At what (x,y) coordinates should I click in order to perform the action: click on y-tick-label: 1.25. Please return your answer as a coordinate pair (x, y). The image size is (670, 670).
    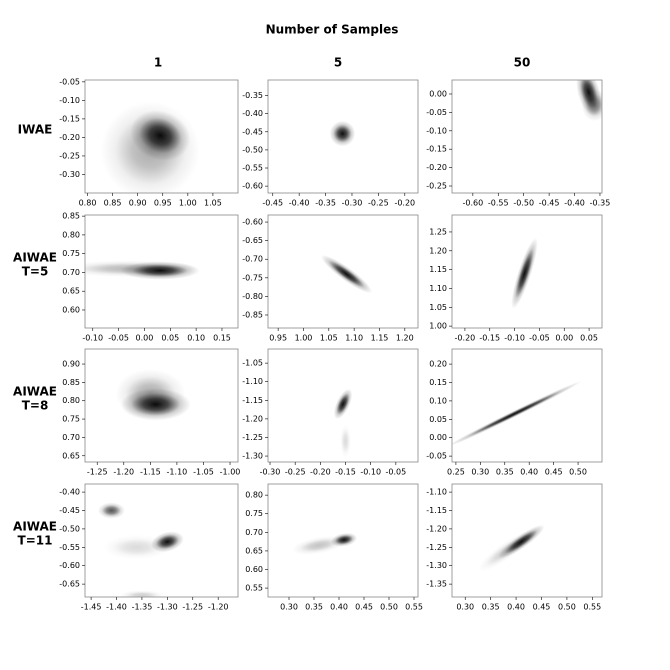
    Looking at the image, I should click on (438, 231).